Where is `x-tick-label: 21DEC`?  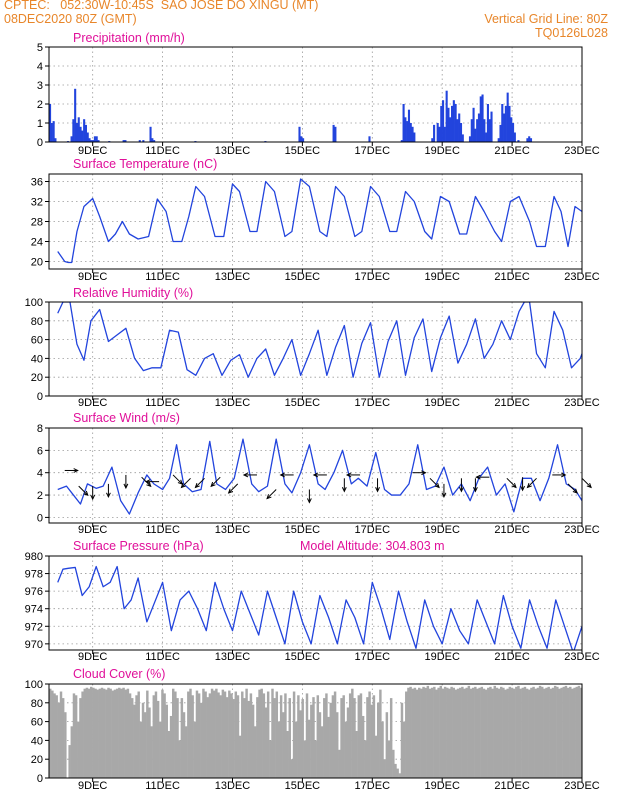
x-tick-label: 21DEC is located at coordinates (512, 786).